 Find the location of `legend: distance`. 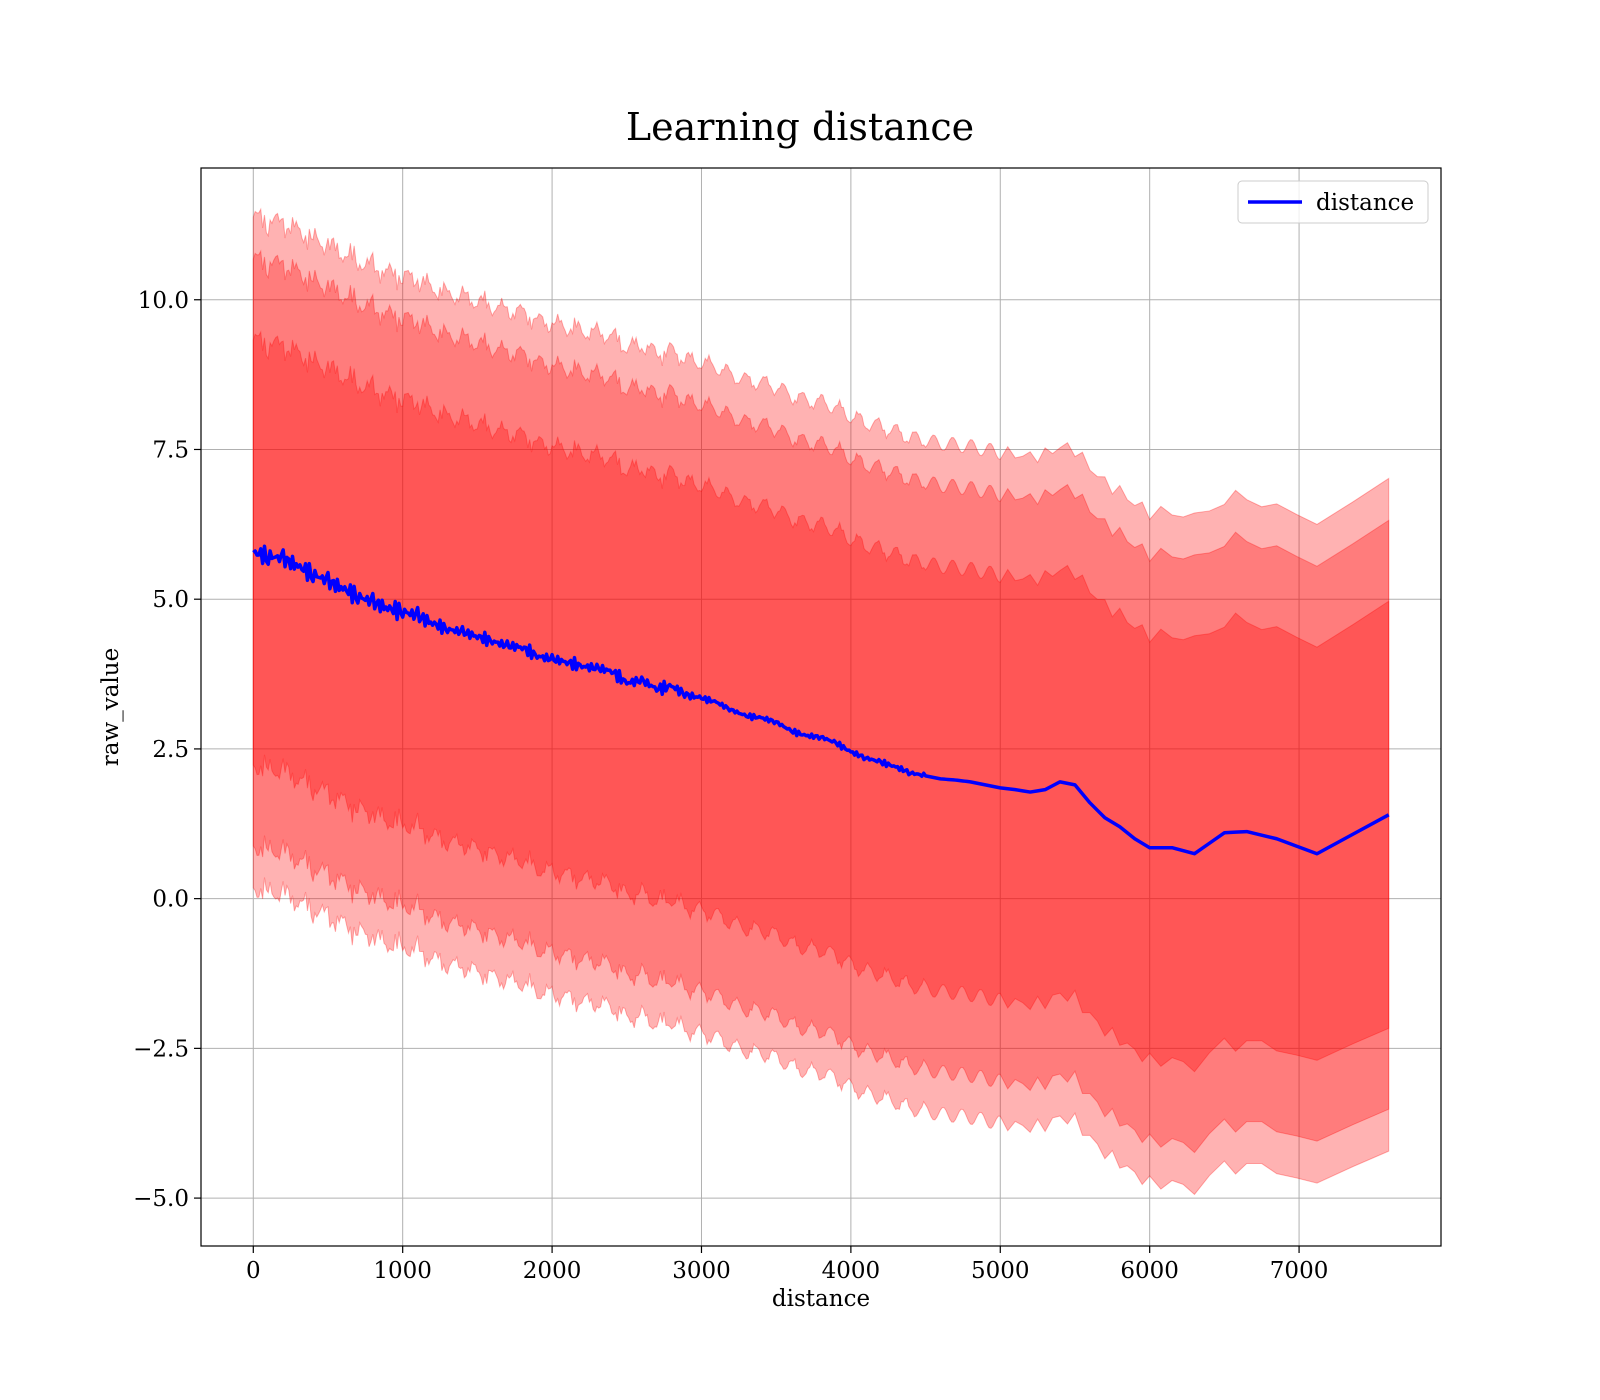

legend: distance is located at coordinates (1333, 202).